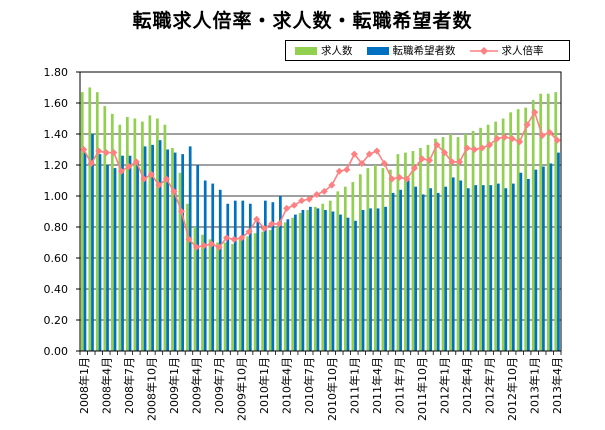  I want to click on x-tick-label: 2009年1月, so click(174, 385).